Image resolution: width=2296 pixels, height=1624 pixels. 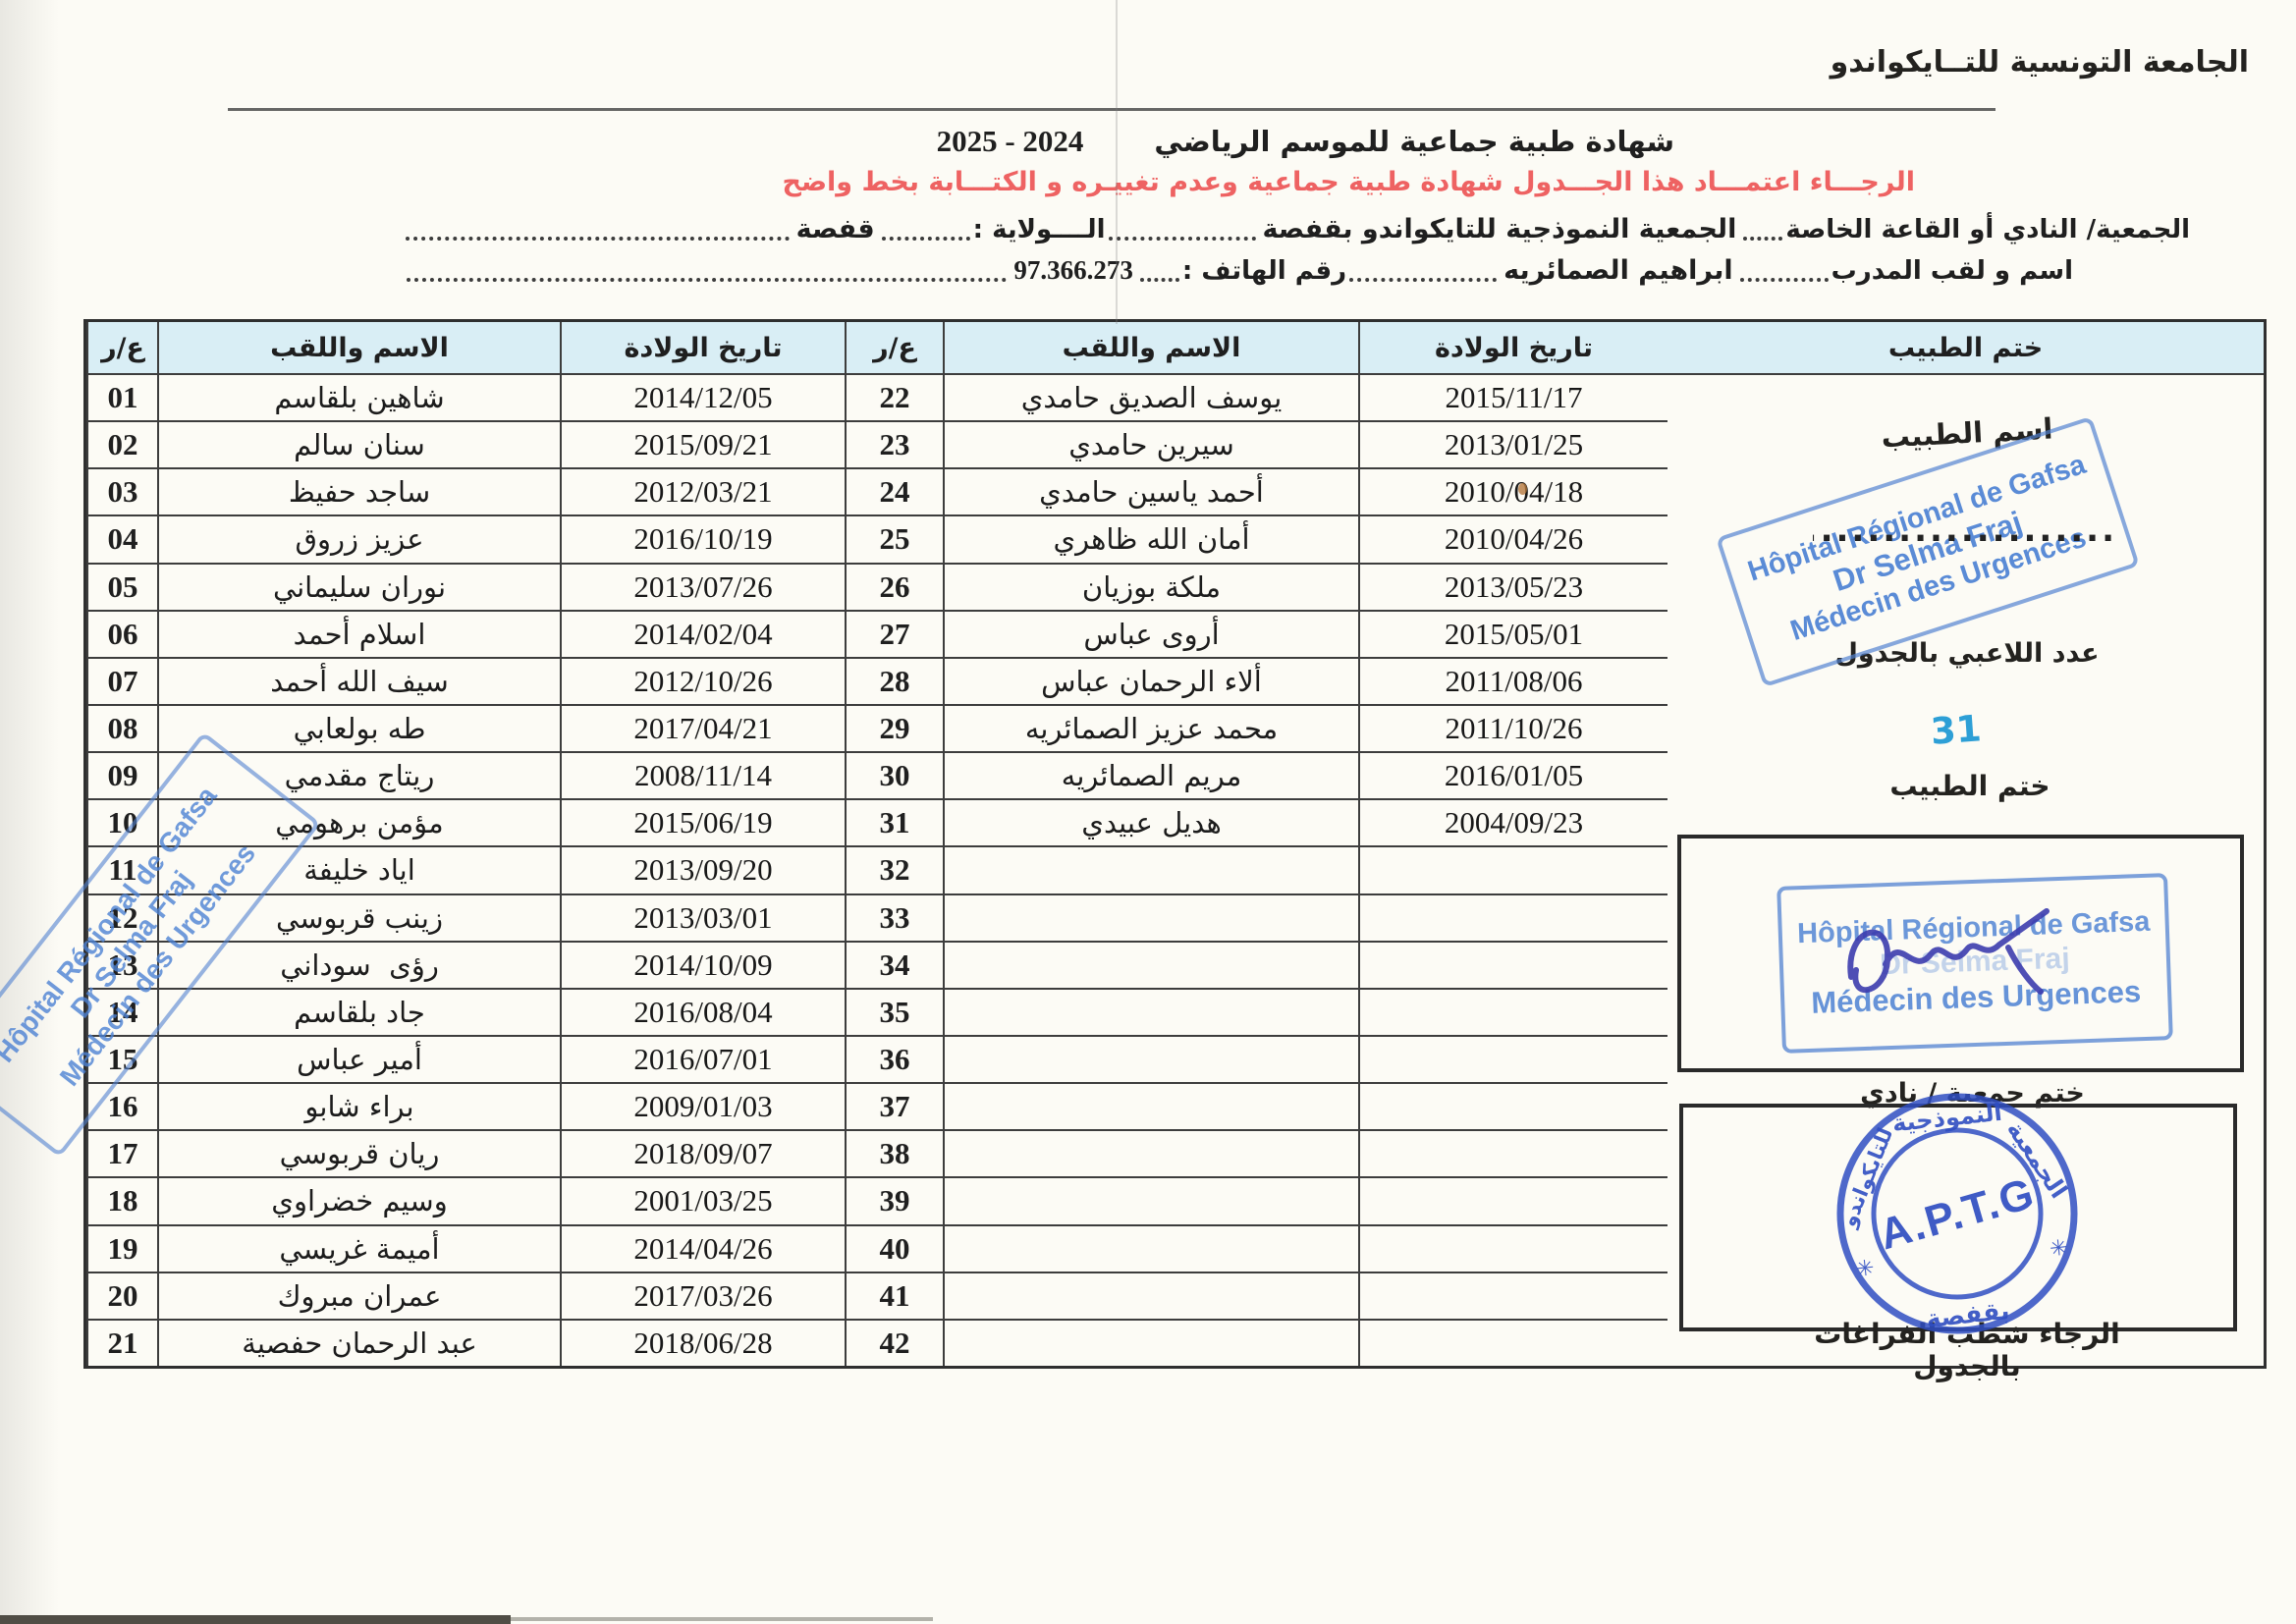 What do you see at coordinates (2059, 1249) in the screenshot?
I see `club-stamp-star-right: ✳` at bounding box center [2059, 1249].